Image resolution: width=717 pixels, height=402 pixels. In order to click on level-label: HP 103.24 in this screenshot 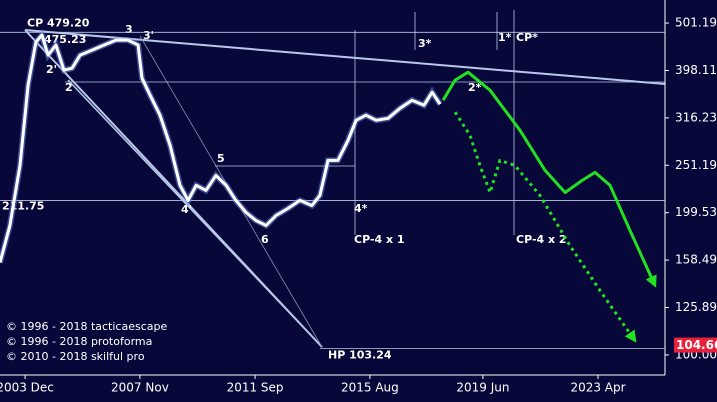, I will do `click(360, 354)`.